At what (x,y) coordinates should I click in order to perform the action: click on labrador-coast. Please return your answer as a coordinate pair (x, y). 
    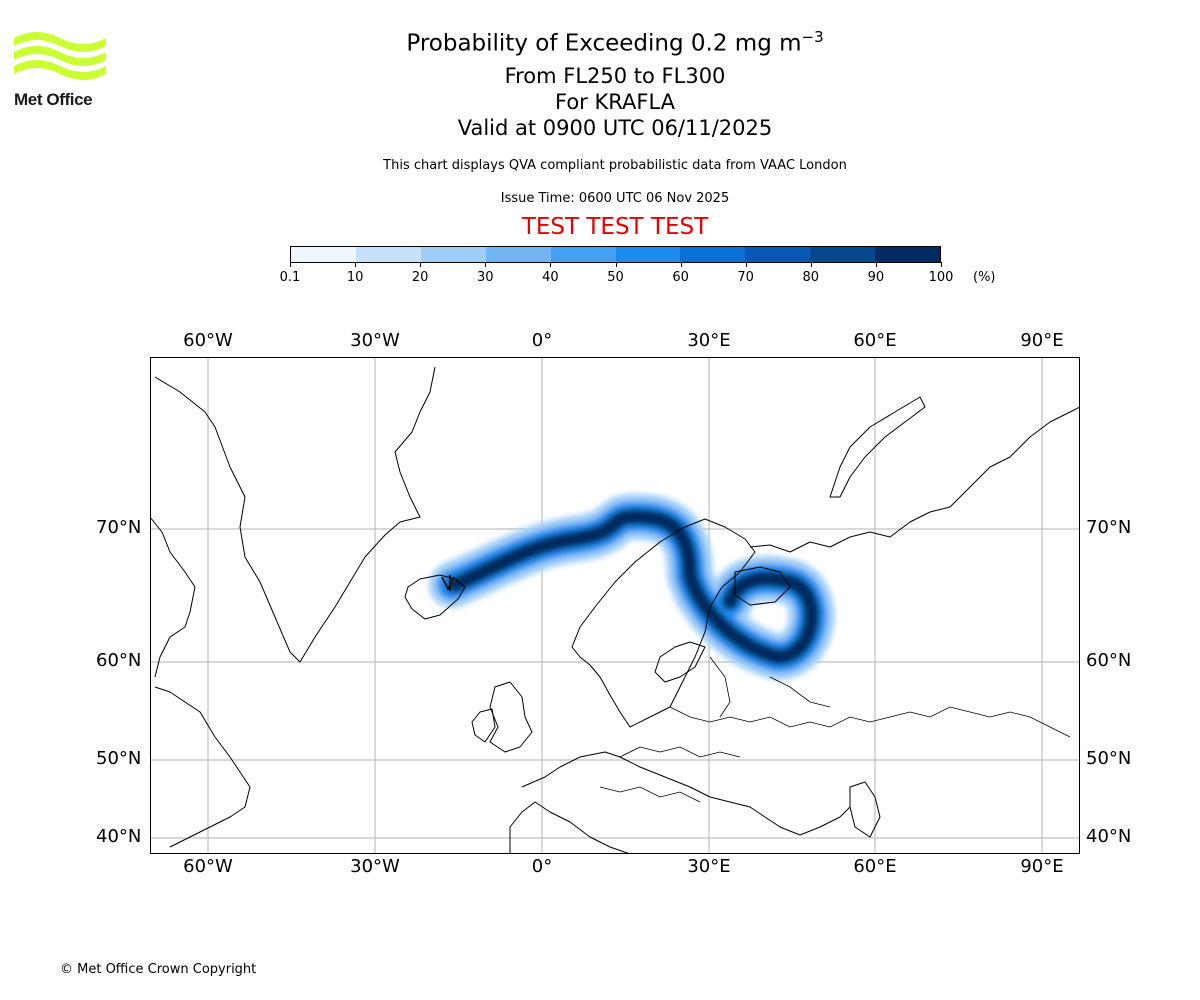
    Looking at the image, I should click on (202, 767).